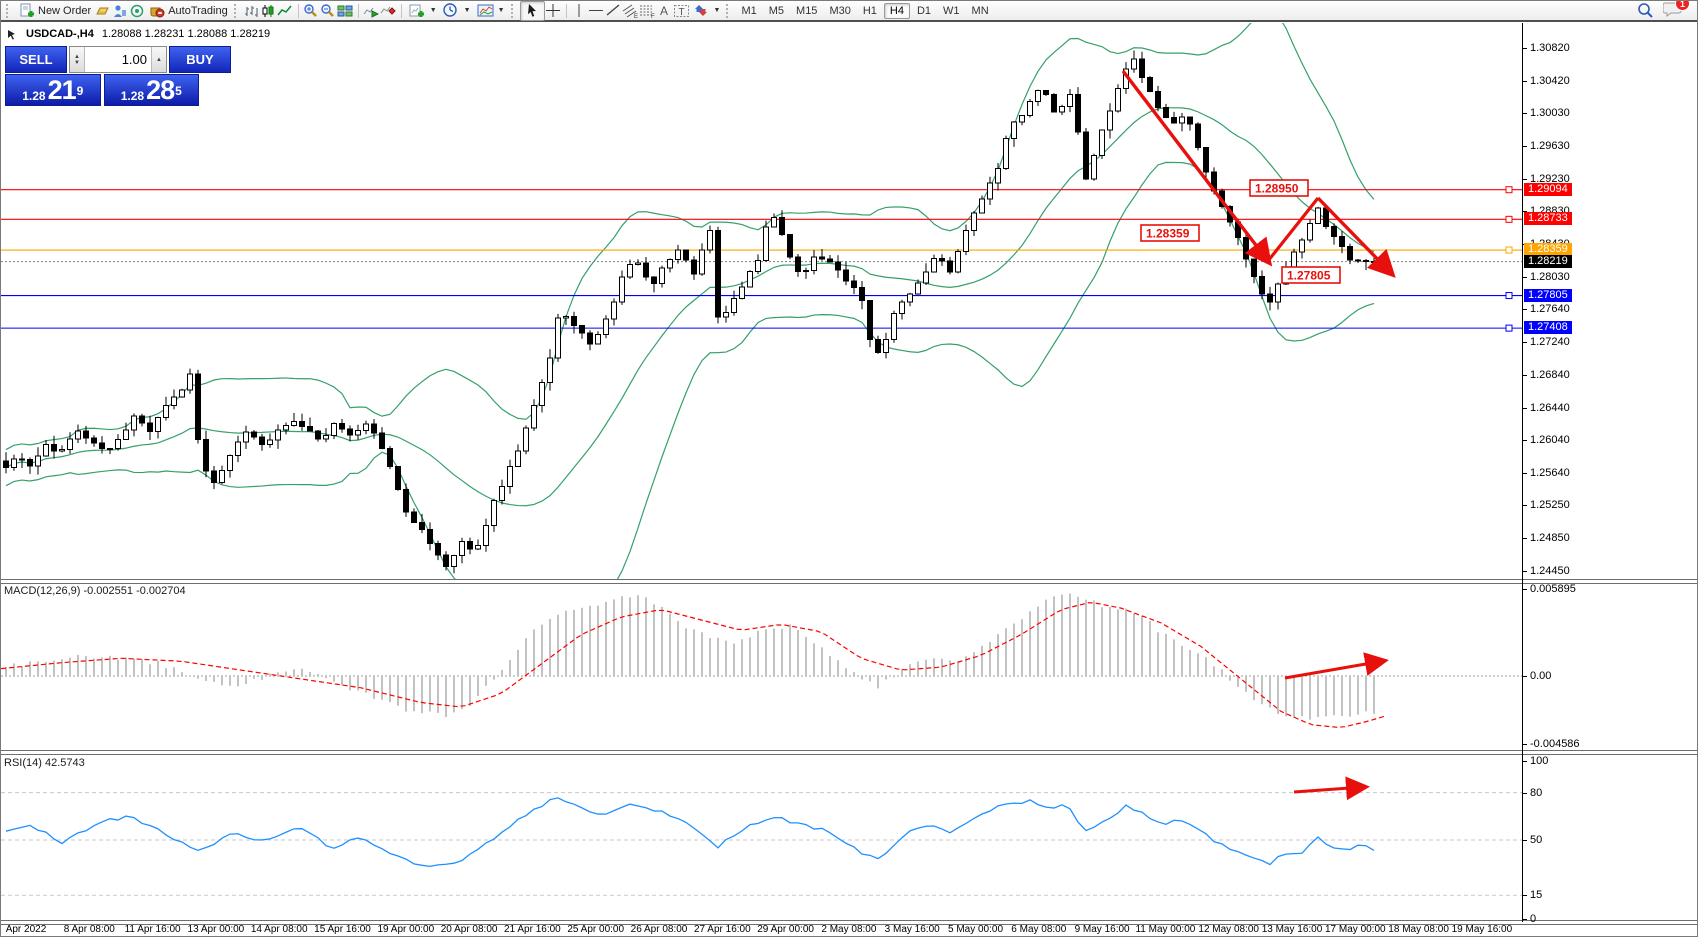 Image resolution: width=1698 pixels, height=937 pixels. I want to click on tab-timeframe-m30: M30, so click(840, 10).